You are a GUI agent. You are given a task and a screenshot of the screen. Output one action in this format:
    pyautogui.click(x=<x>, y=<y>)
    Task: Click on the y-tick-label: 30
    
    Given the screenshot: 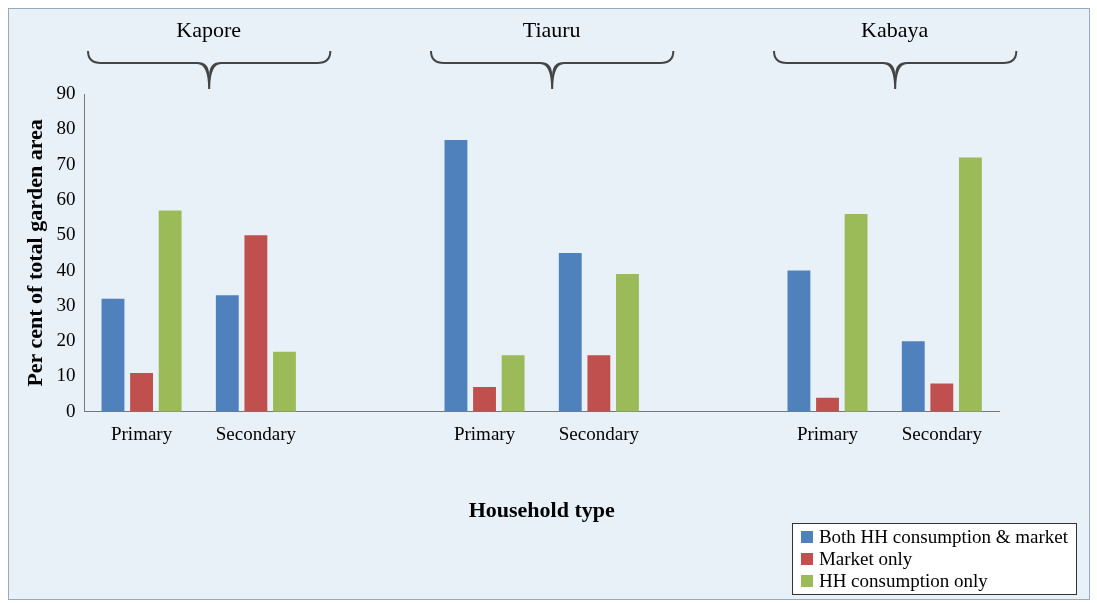 What is the action you would take?
    pyautogui.click(x=66, y=304)
    